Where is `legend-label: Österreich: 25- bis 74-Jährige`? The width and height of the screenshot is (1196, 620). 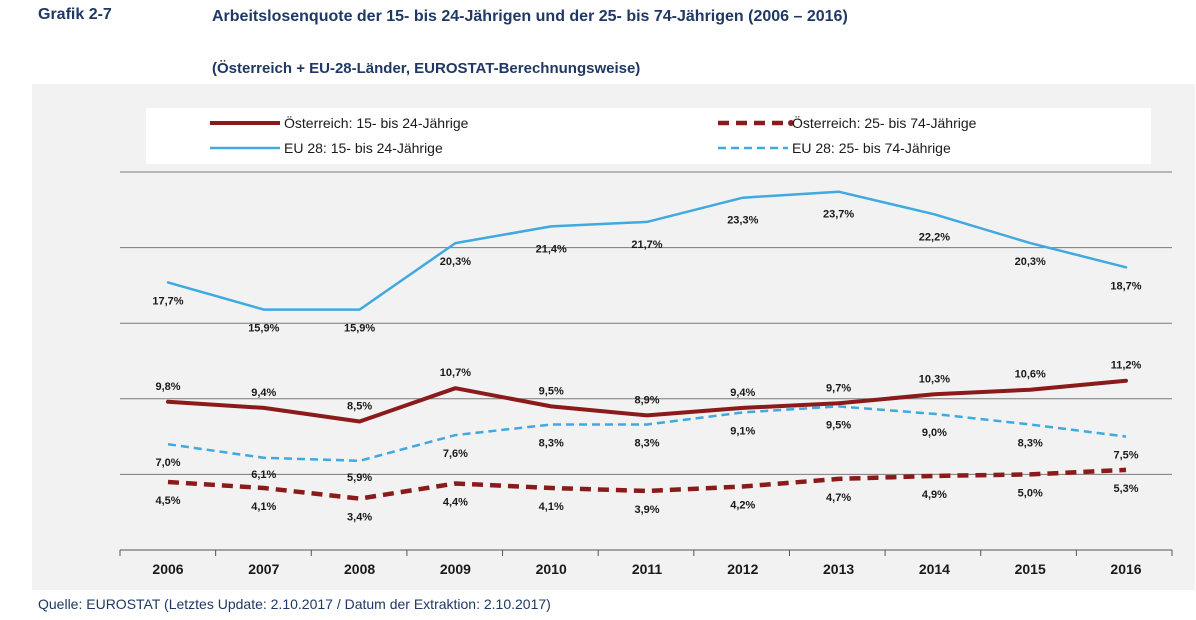 legend-label: Österreich: 25- bis 74-Jährige is located at coordinates (884, 122).